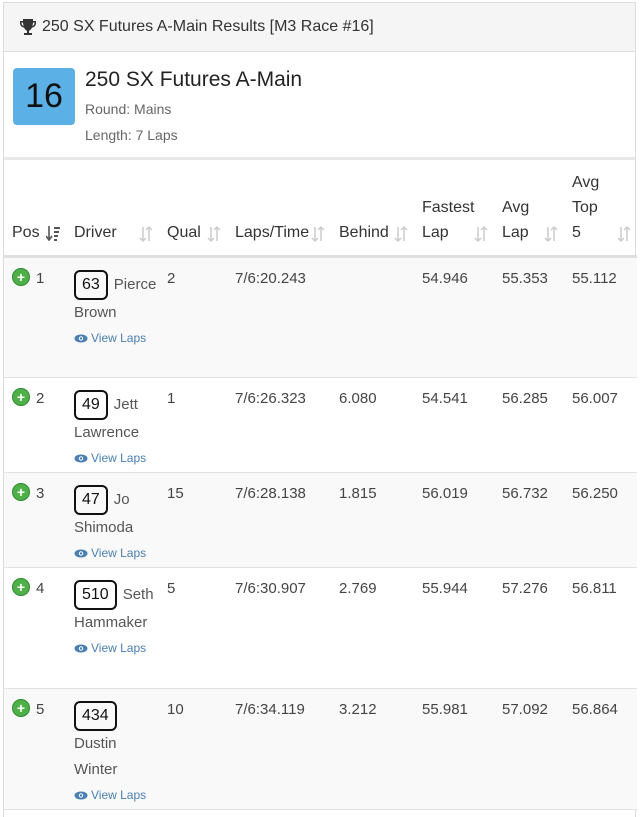 The height and width of the screenshot is (817, 640). What do you see at coordinates (358, 588) in the screenshot?
I see `cell-behind: 2.769` at bounding box center [358, 588].